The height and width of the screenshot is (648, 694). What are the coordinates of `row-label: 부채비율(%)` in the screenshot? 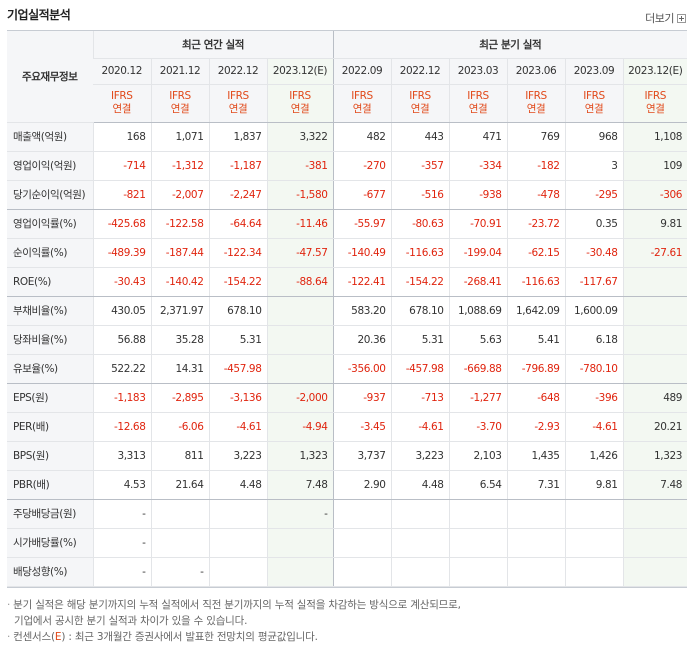 It's located at (50, 311).